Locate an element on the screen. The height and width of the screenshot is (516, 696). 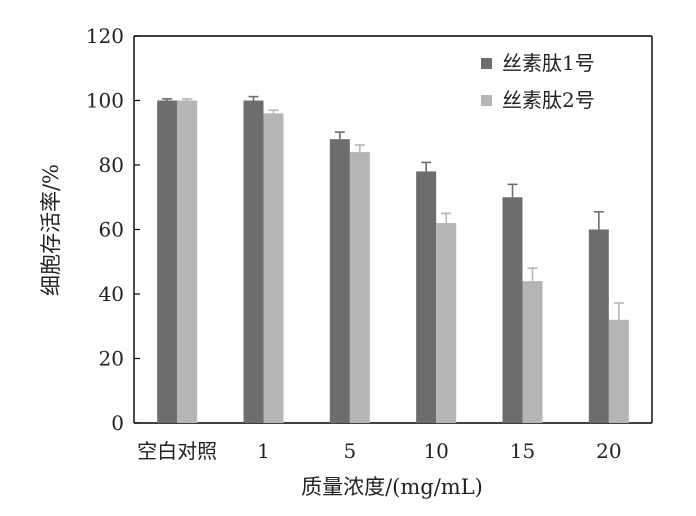
y-tick-label: 40 is located at coordinates (111, 294).